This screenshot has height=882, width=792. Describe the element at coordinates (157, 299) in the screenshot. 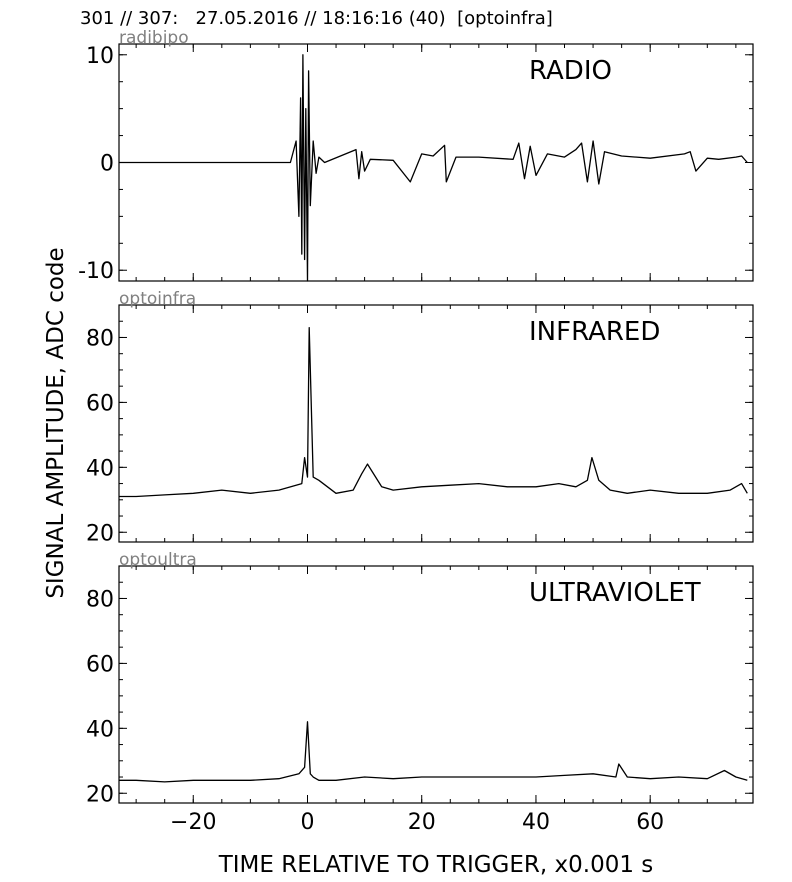

I see `channel-label-1: optoinfra` at that location.